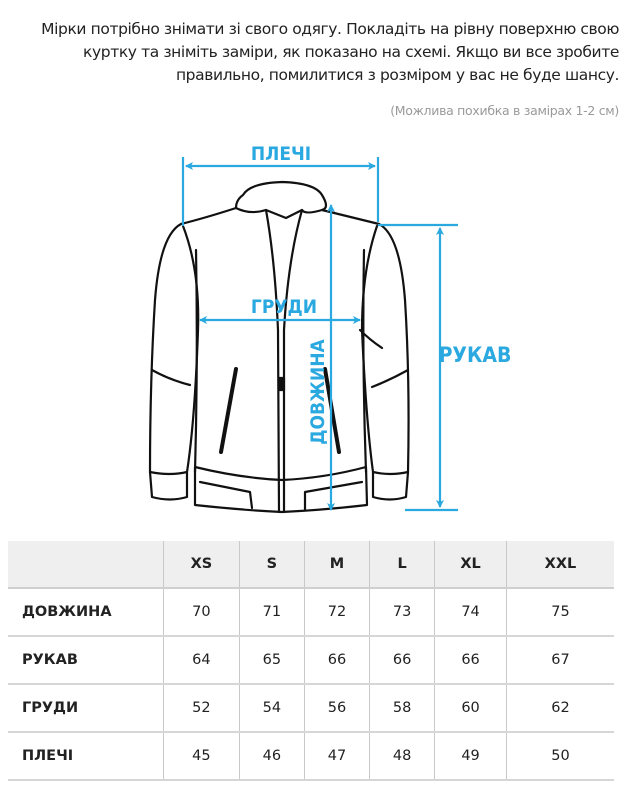  I want to click on table-row: ПЛЕЧІ 45 46 47 48 49 50, so click(311, 756).